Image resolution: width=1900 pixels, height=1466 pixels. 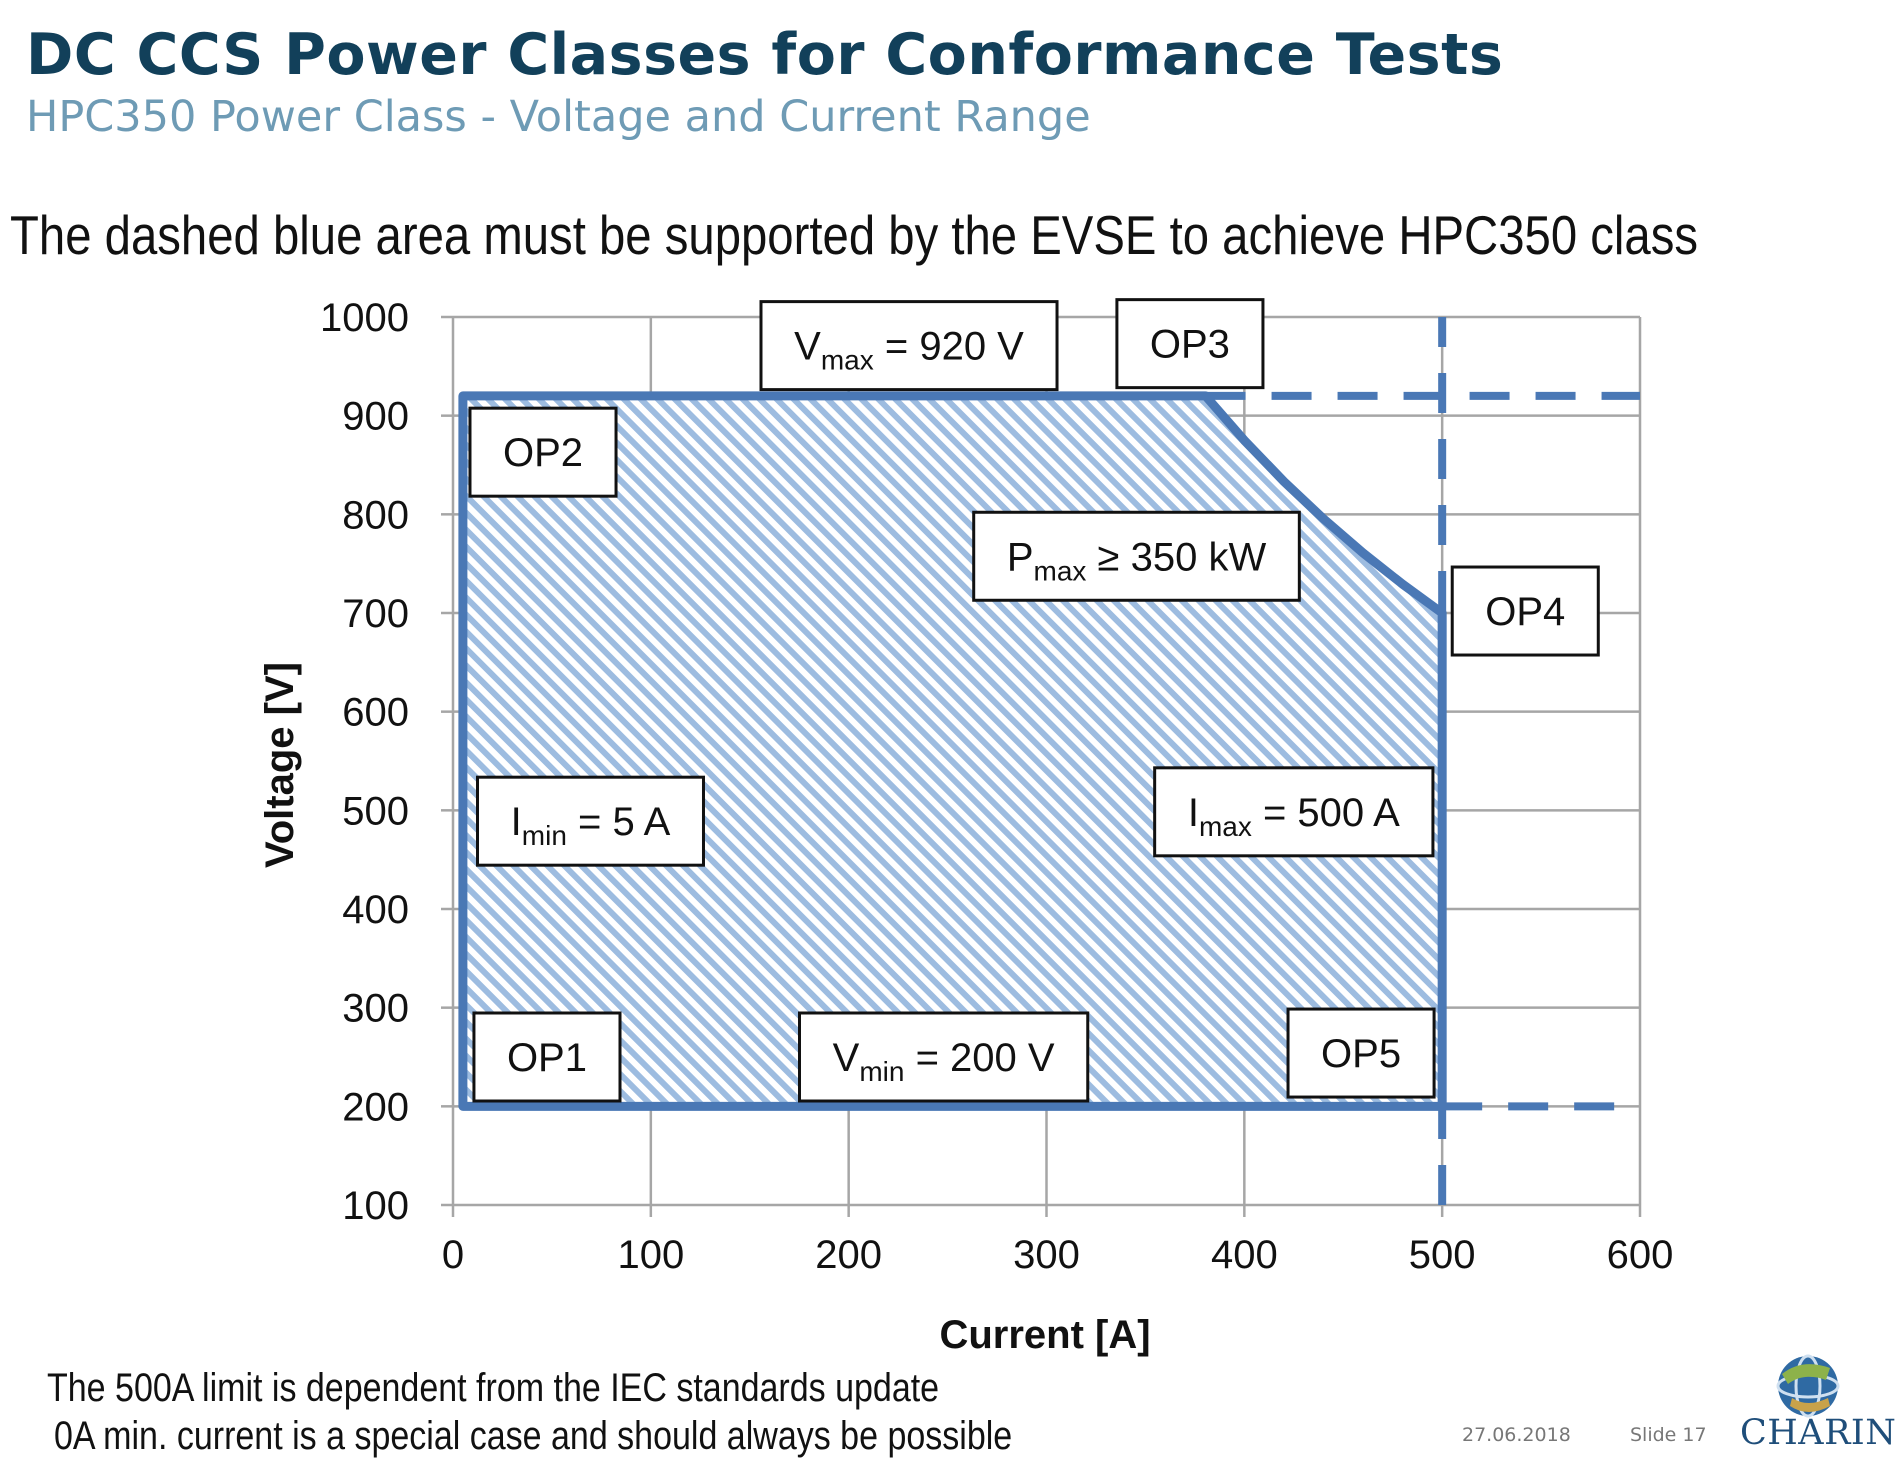 I want to click on annotation-vmin: Vmin = 200 V, so click(x=944, y=1057).